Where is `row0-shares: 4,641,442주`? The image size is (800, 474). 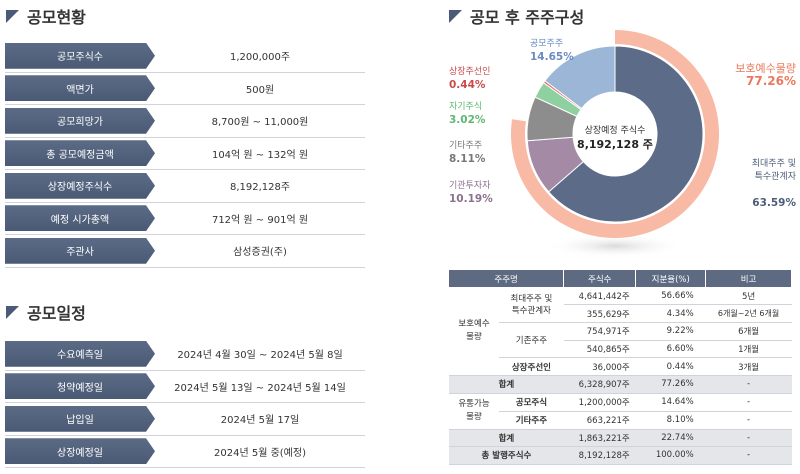
row0-shares: 4,641,442주 is located at coordinates (599, 296).